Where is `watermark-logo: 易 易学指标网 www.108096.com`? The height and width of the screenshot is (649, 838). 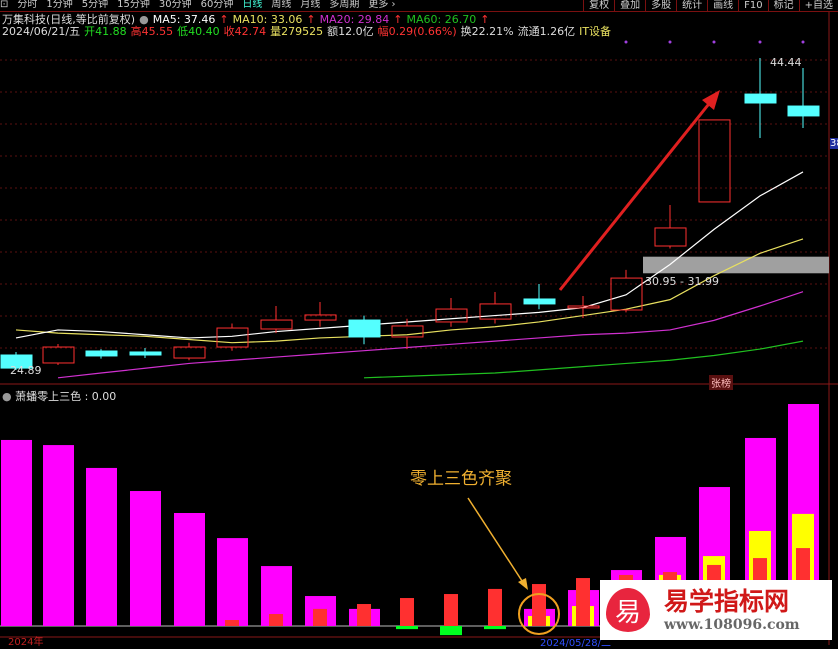
watermark-logo: 易 易学指标网 www.108096.com is located at coordinates (716, 610).